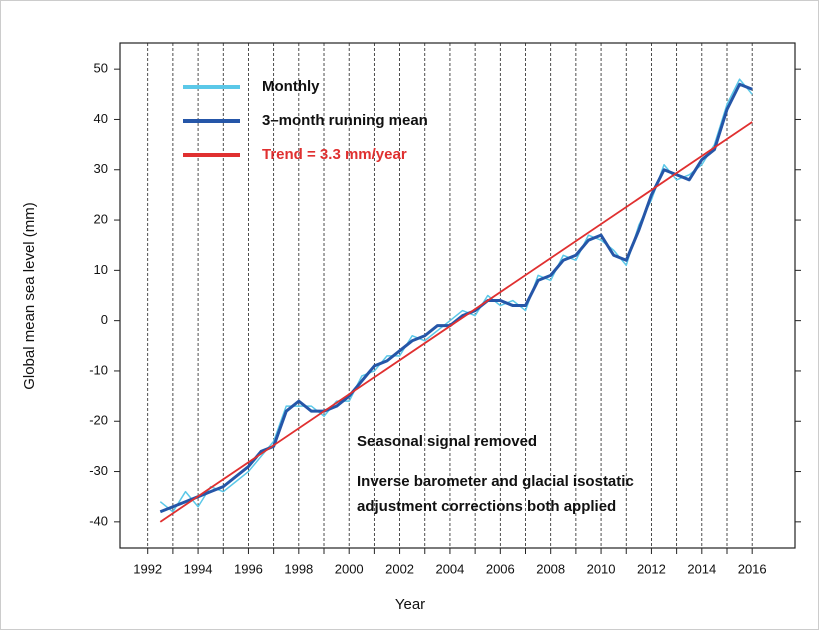  Describe the element at coordinates (349, 568) in the screenshot. I see `x-tick-label: 2000` at that location.